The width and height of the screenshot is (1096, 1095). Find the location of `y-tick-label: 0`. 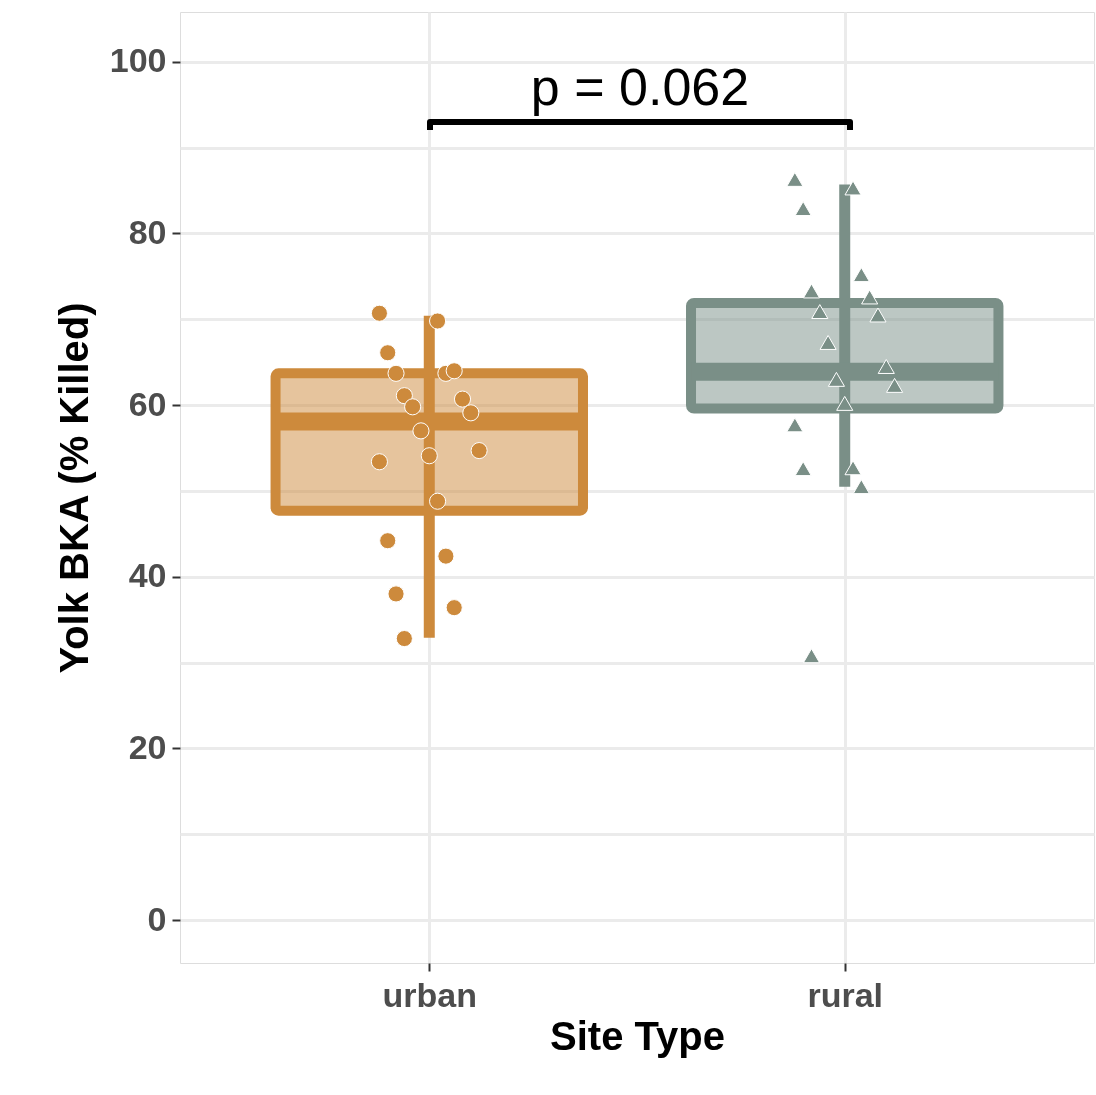

y-tick-label: 0 is located at coordinates (157, 918).